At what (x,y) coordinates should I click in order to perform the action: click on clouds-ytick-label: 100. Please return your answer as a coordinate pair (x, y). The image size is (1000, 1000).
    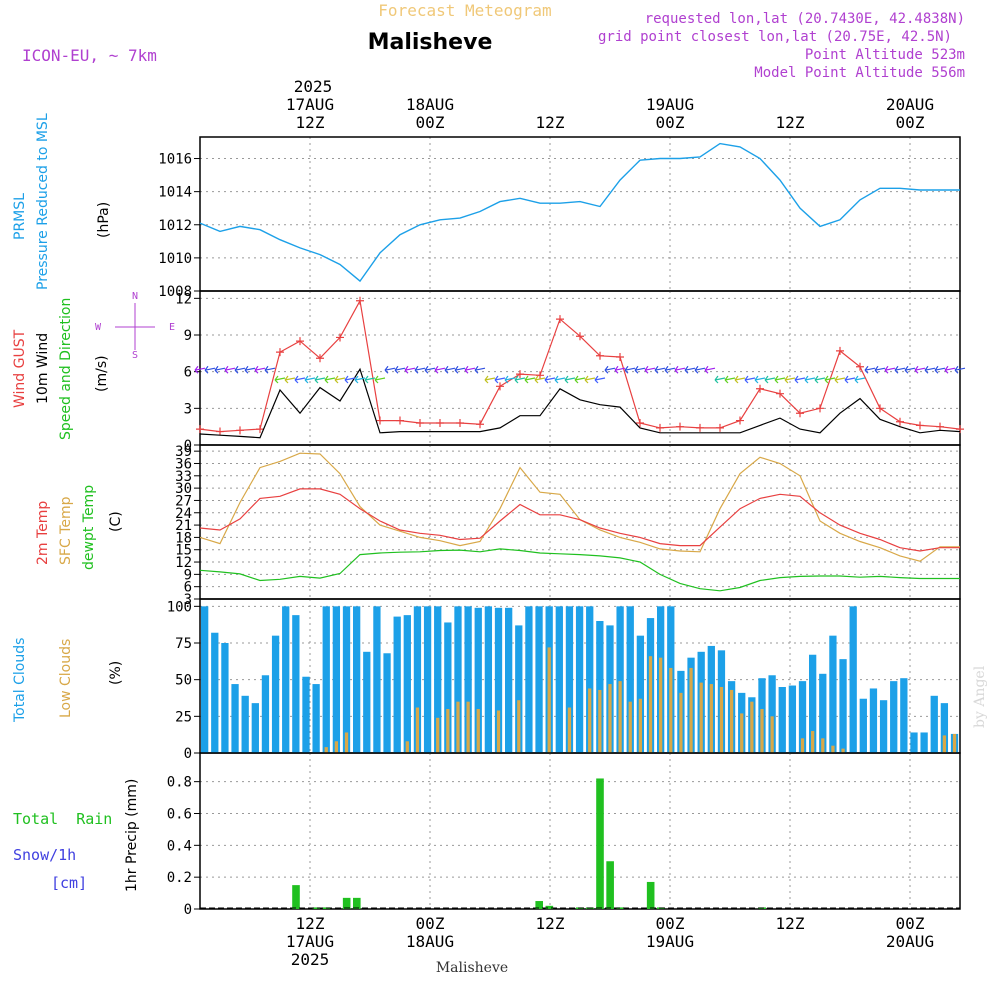
    Looking at the image, I should click on (179, 607).